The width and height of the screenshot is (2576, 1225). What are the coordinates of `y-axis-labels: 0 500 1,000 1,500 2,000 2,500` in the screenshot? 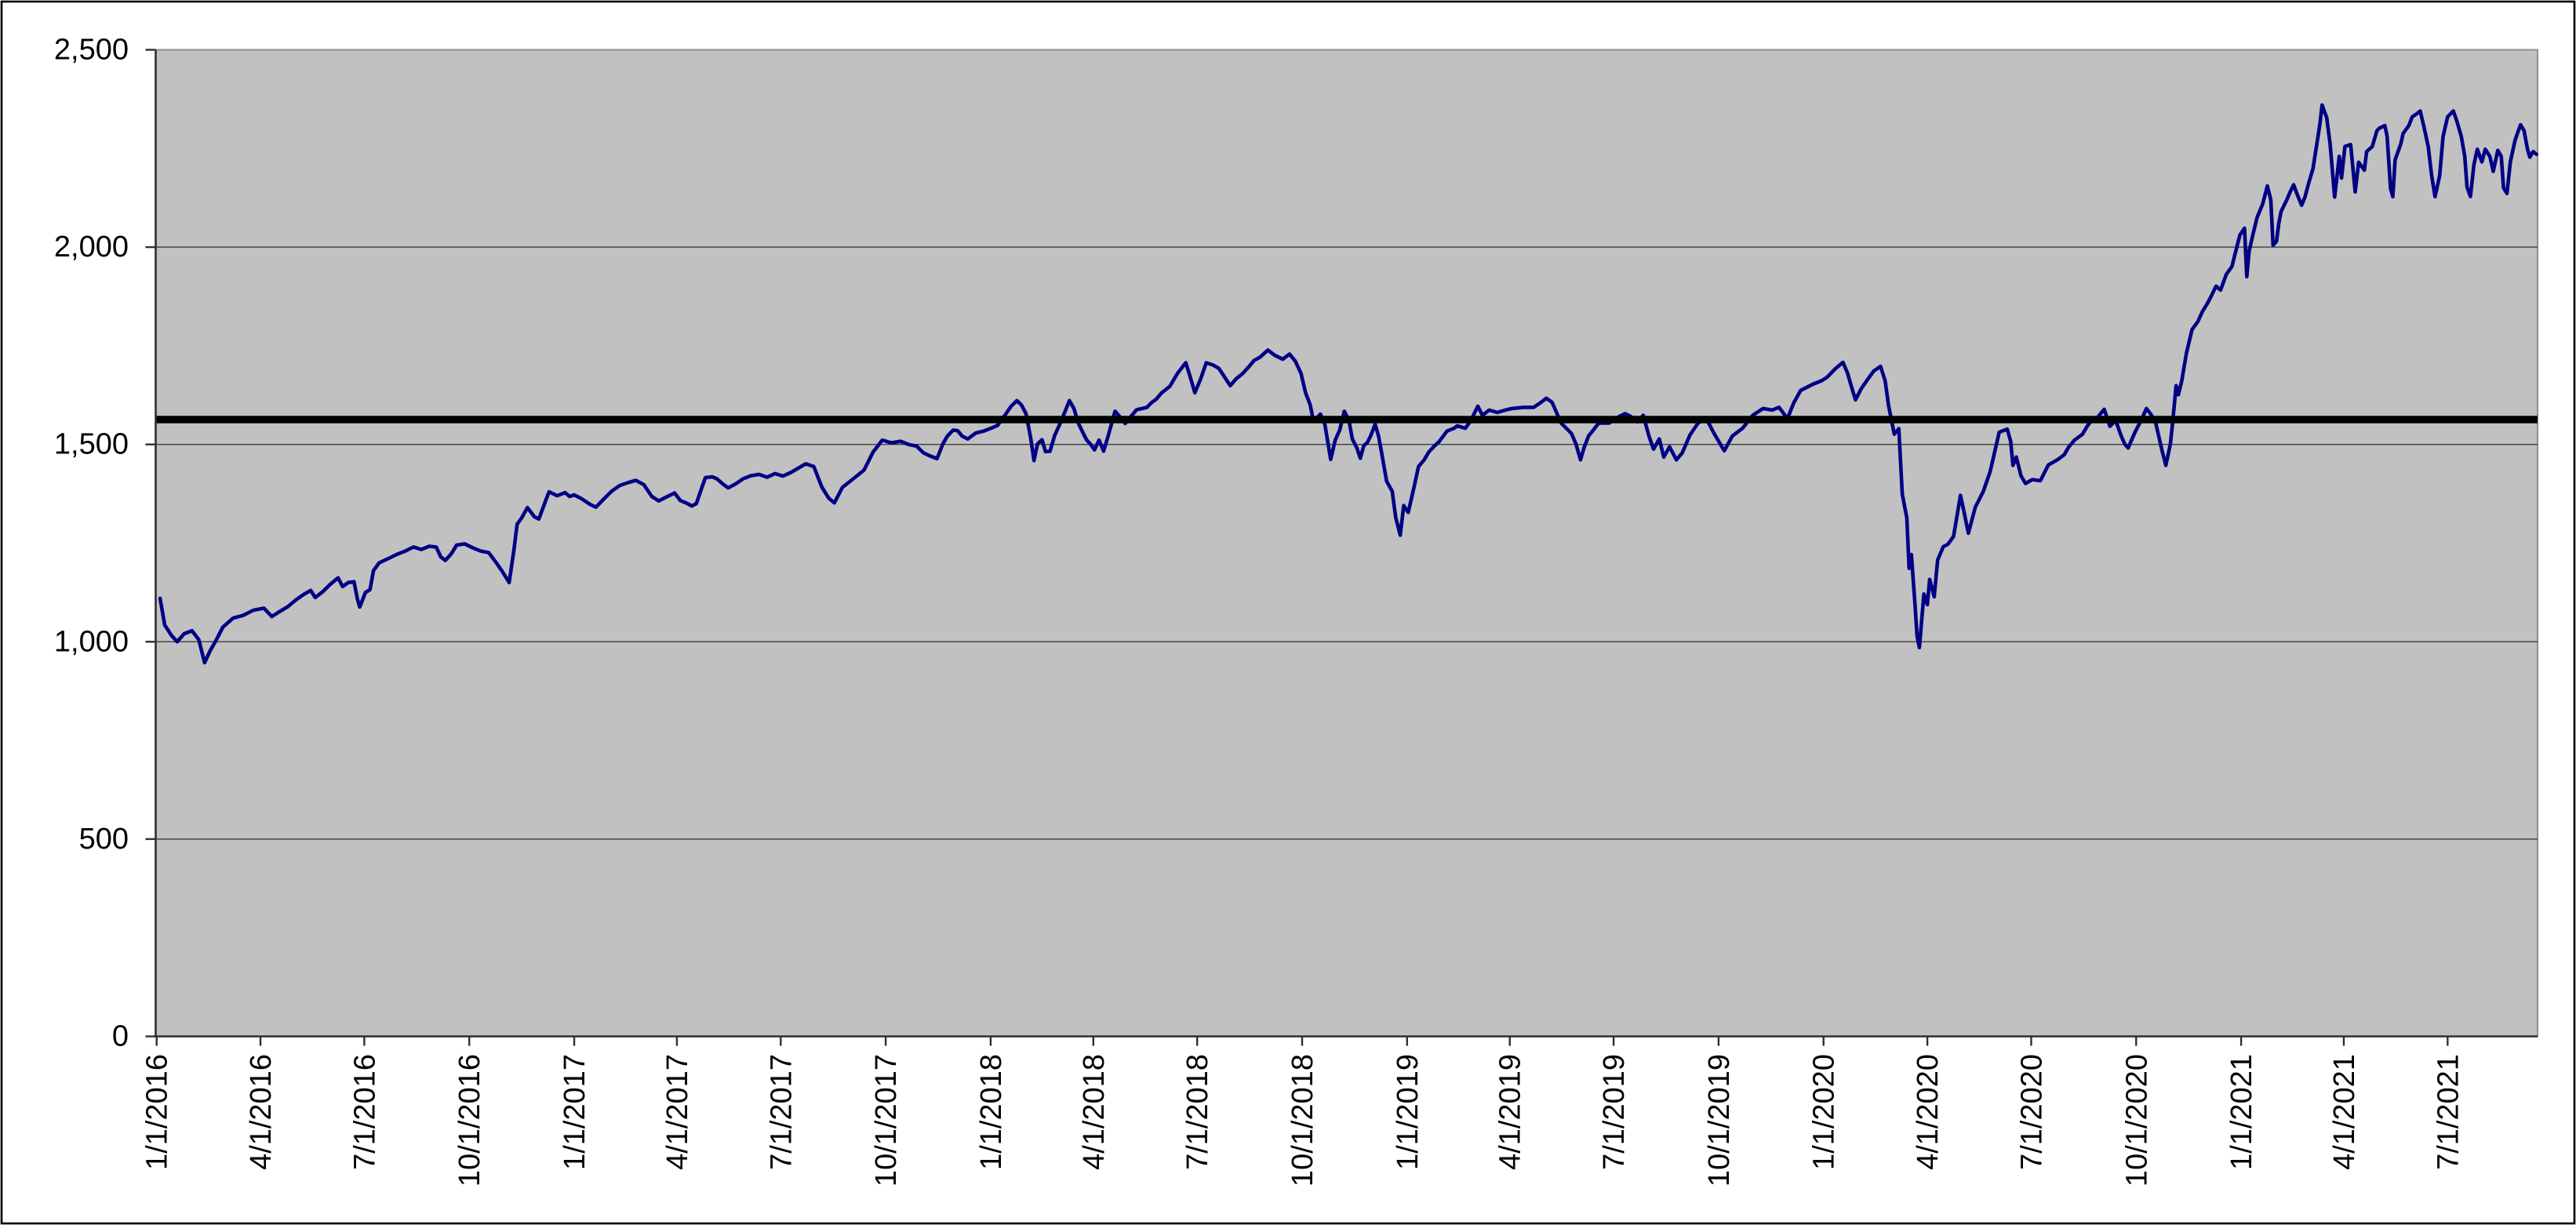 It's located at (91, 543).